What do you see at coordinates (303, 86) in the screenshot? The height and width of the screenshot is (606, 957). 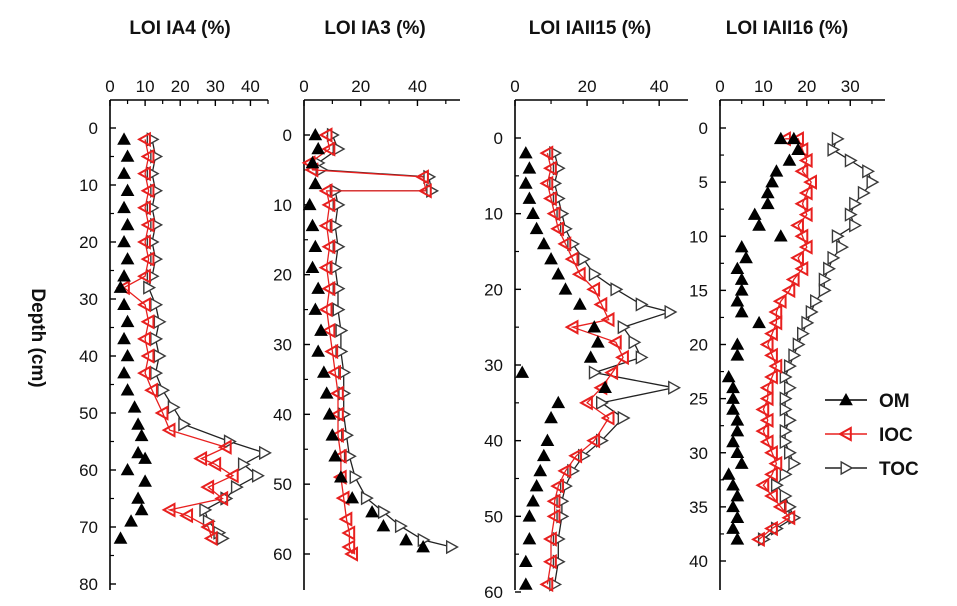 I see `panel-2-x-tick-label-1: 0` at bounding box center [303, 86].